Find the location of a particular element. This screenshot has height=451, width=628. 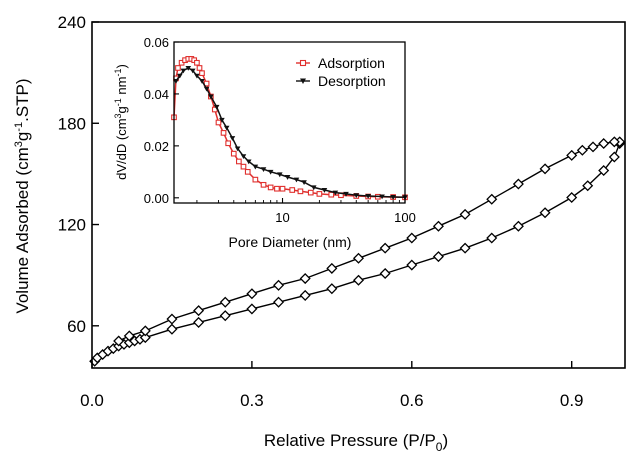

main-y-axis: 60 120 180 240 is located at coordinates (78, 174).